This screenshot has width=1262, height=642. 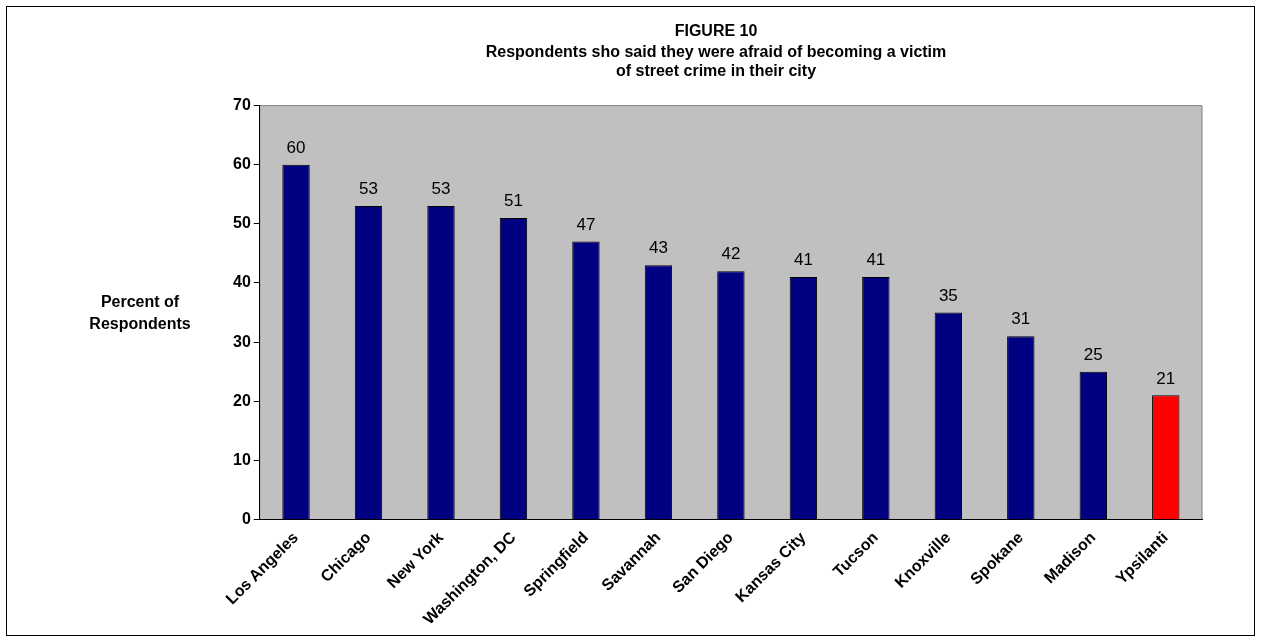 What do you see at coordinates (586, 224) in the screenshot?
I see `data-label: 47` at bounding box center [586, 224].